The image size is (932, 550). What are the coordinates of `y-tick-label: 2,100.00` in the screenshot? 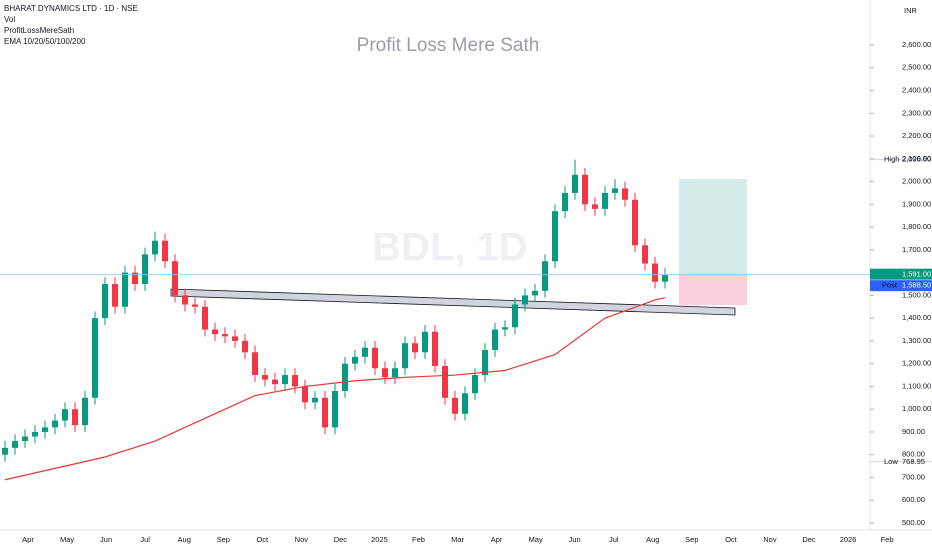 It's located at (916, 158).